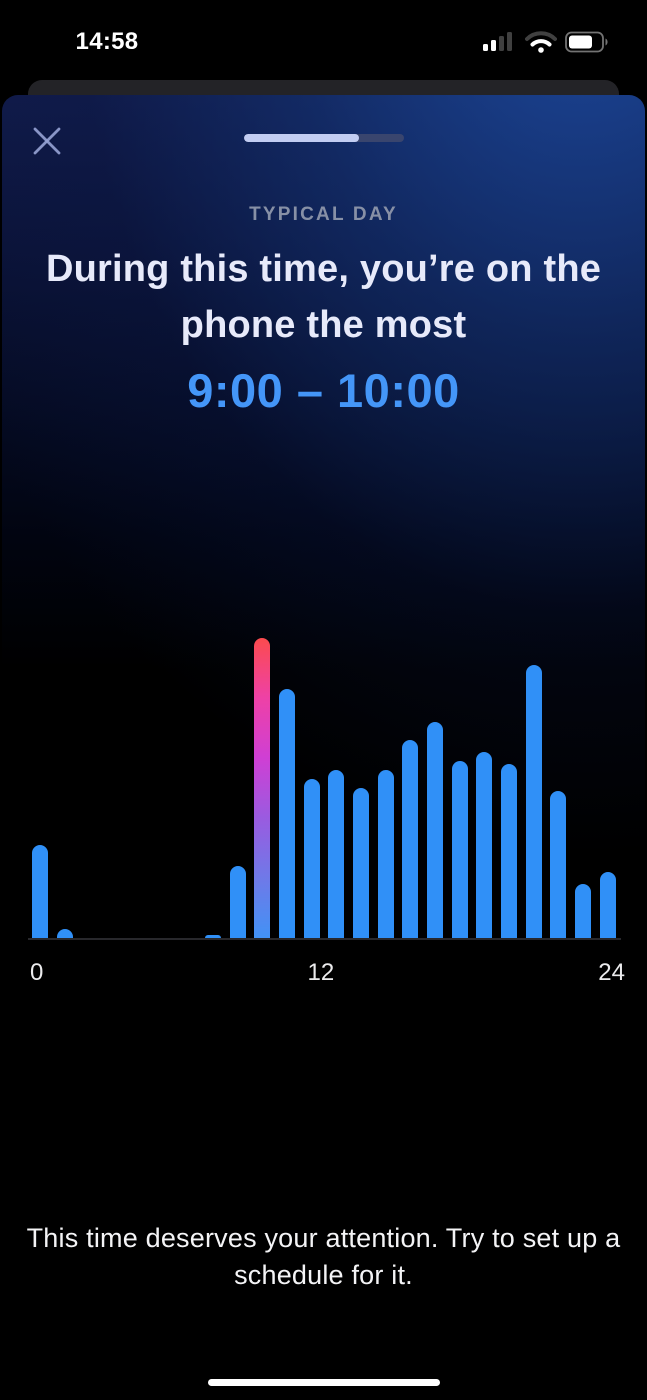 Image resolution: width=647 pixels, height=1400 pixels. Describe the element at coordinates (107, 41) in the screenshot. I see `status-time: 14:58` at that location.